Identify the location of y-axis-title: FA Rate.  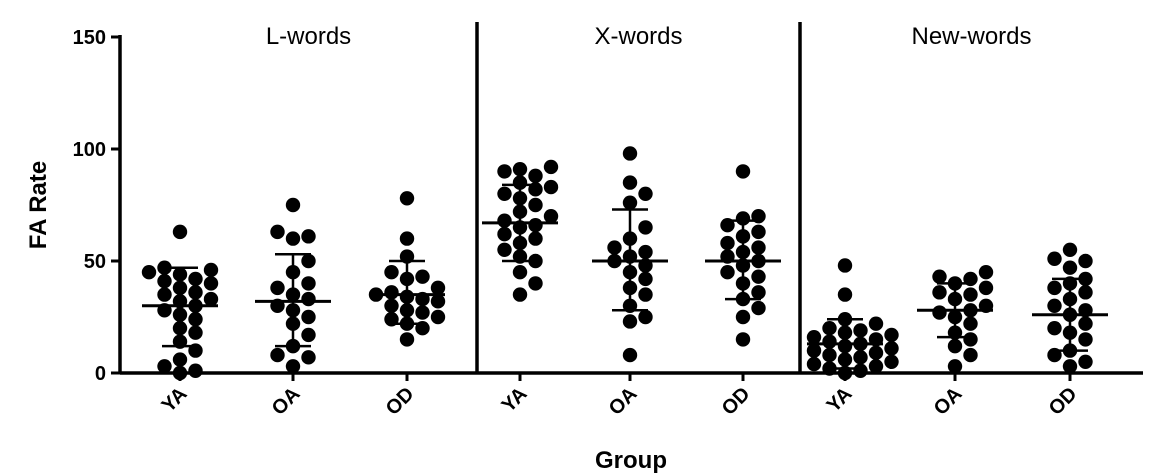
(38, 205).